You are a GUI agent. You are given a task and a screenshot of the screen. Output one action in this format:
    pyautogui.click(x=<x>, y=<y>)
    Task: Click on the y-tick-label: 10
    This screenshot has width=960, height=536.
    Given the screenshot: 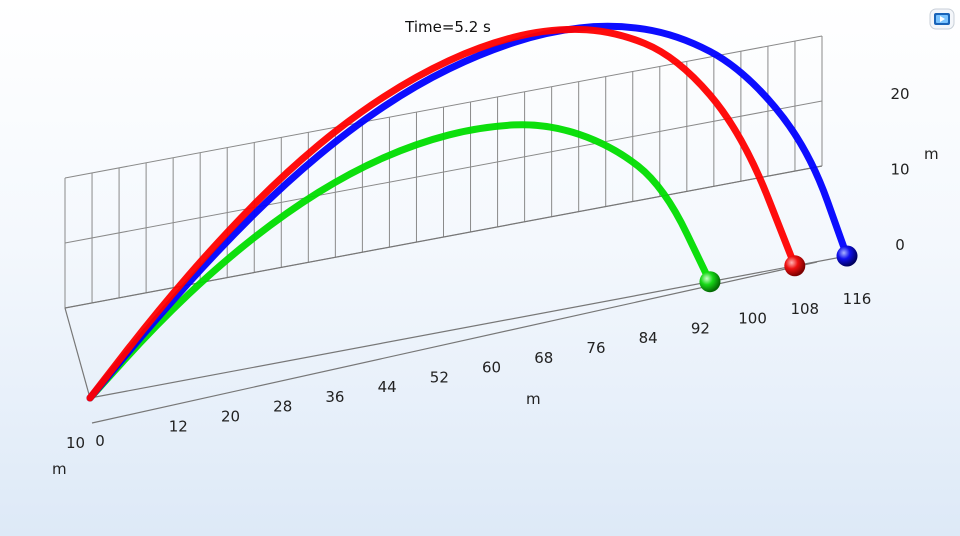 What is the action you would take?
    pyautogui.click(x=75, y=443)
    